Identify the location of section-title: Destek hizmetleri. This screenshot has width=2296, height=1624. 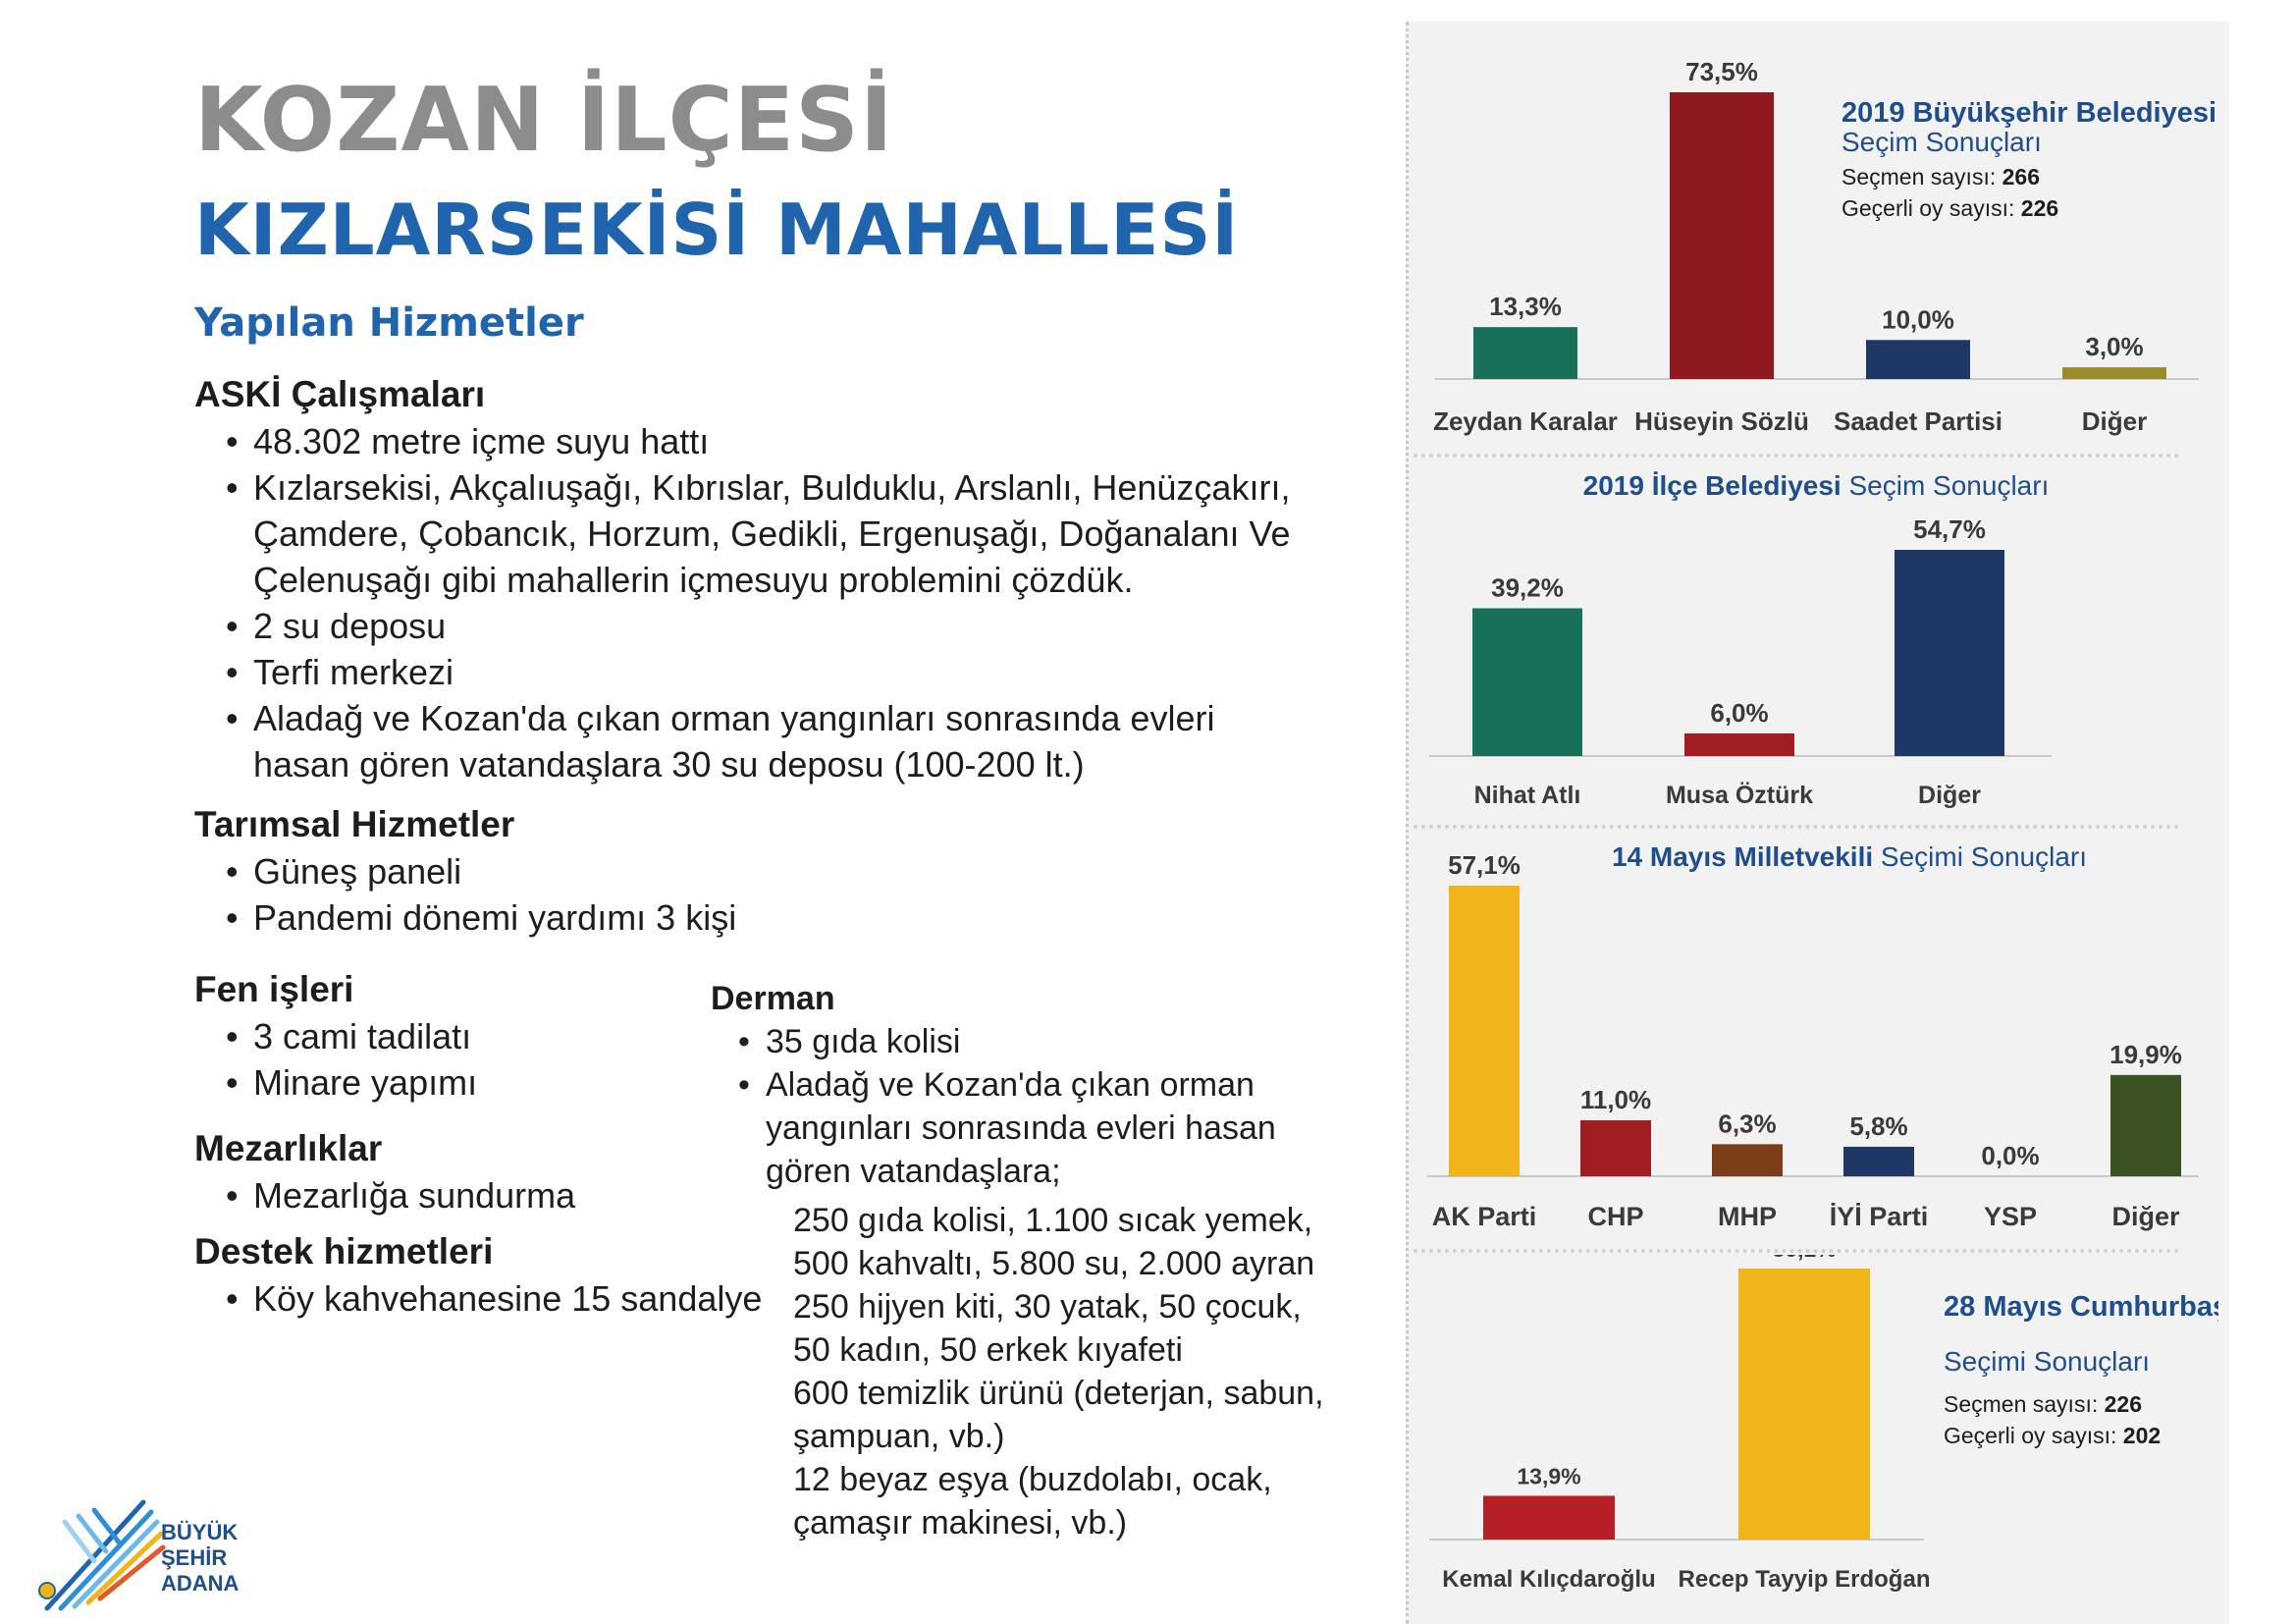
(344, 1251).